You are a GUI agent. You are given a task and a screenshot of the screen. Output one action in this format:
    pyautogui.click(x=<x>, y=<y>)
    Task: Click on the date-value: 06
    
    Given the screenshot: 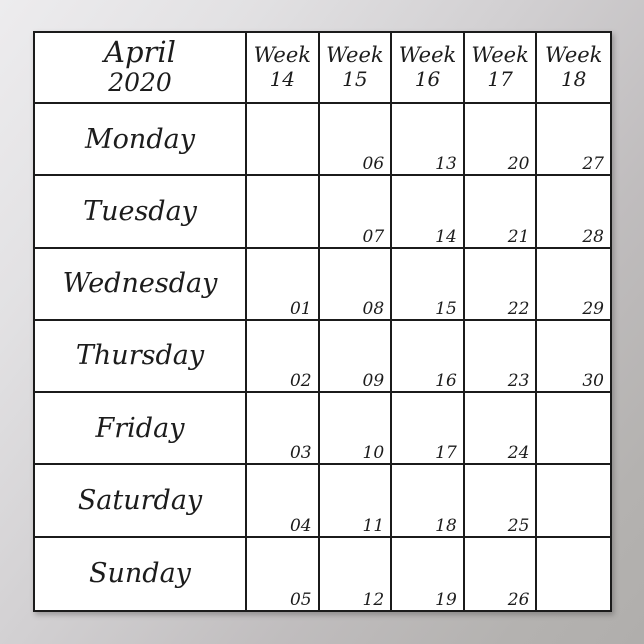 What is the action you would take?
    pyautogui.click(x=373, y=164)
    